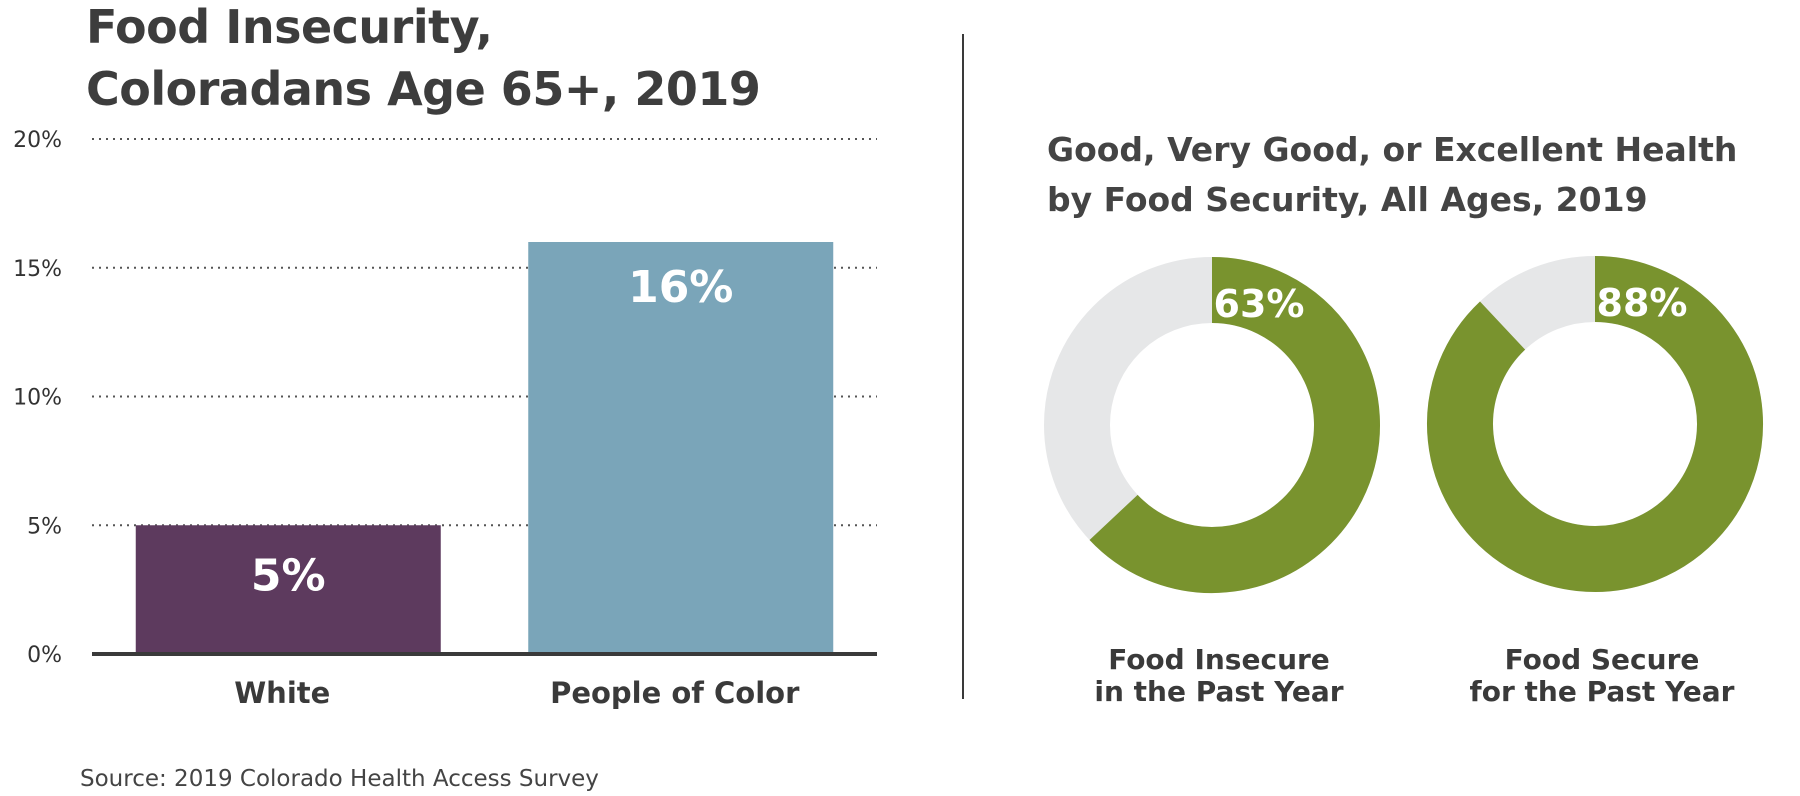  What do you see at coordinates (289, 27) in the screenshot?
I see `bar-chart-title: Food Insecurity,` at bounding box center [289, 27].